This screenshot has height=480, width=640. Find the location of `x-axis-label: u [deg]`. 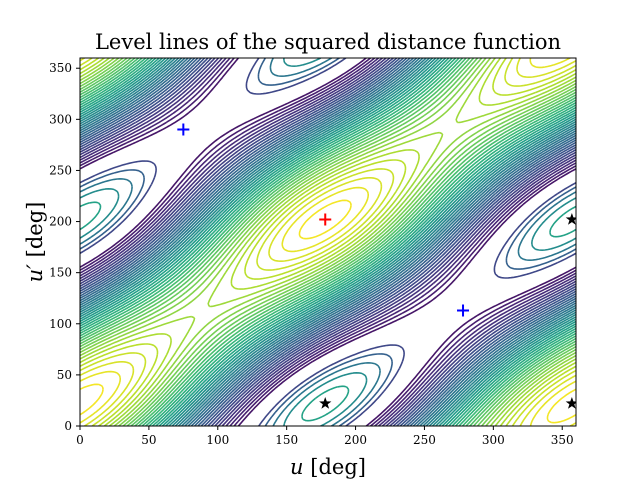

x-axis-label: u [deg] is located at coordinates (328, 467).